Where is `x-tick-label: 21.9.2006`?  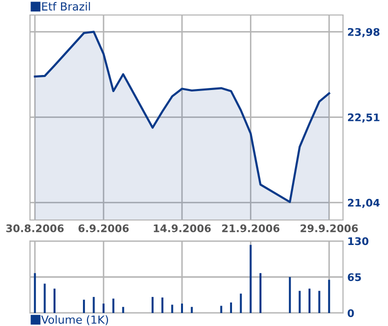 x-tick-label: 21.9.2006 is located at coordinates (251, 228).